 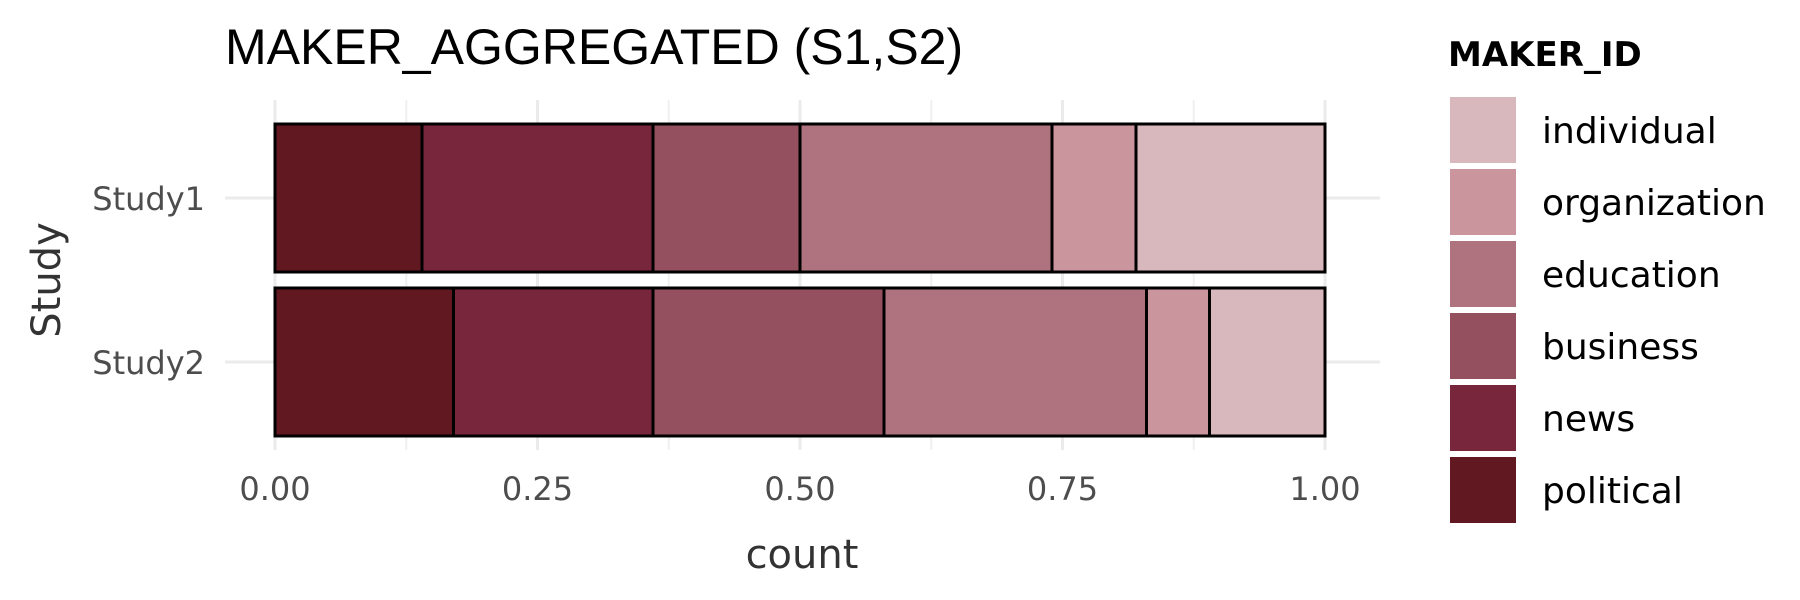 I want to click on x-tick-labels: 0.00 0.25 0.50 0.75 1.00, so click(x=799, y=489).